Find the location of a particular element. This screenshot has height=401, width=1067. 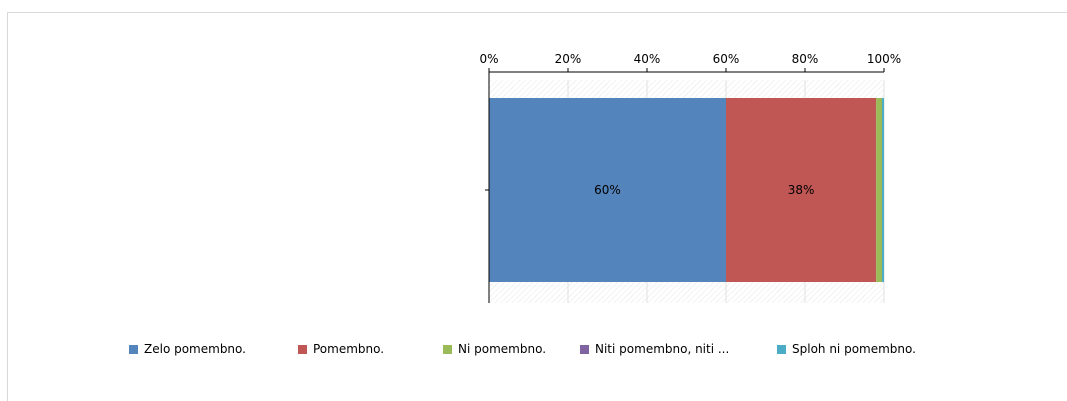

bar-segment-zelo-pomembno is located at coordinates (607, 190).